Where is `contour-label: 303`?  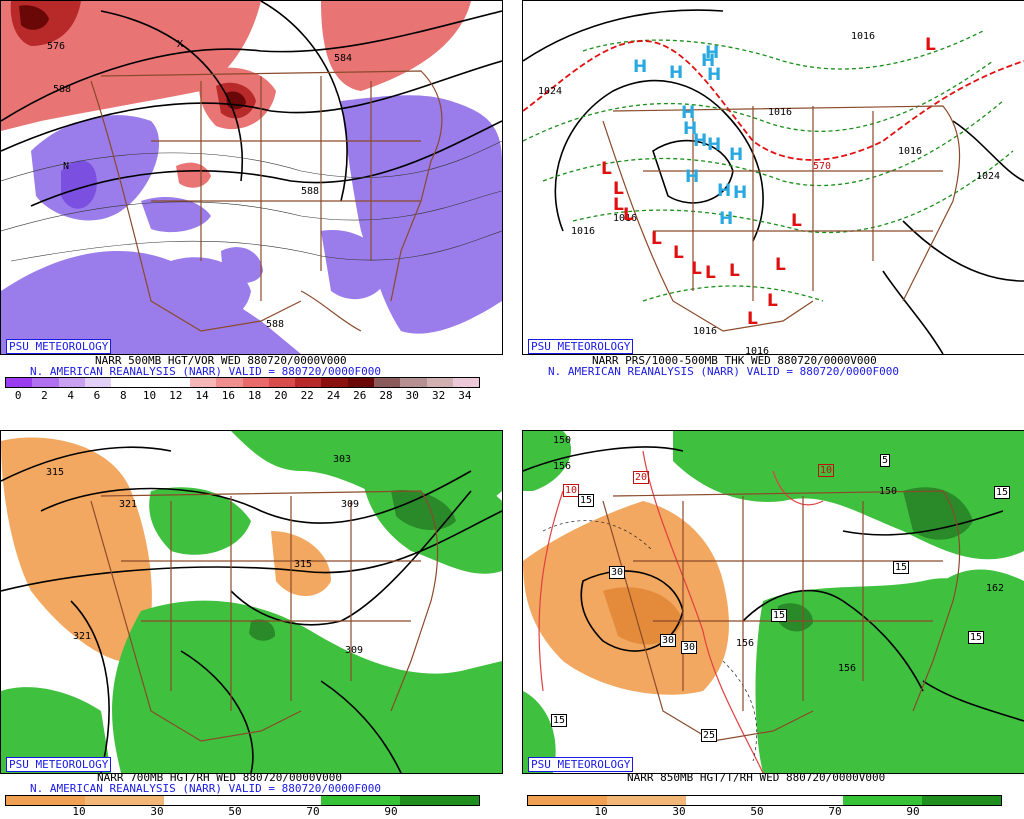
contour-label: 303 is located at coordinates (342, 459).